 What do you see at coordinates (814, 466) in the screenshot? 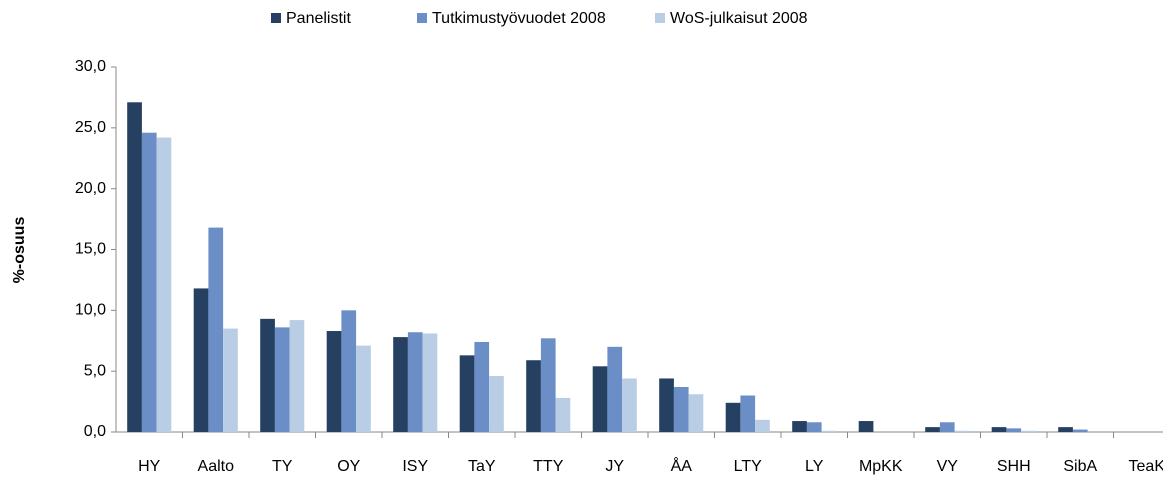
I see `x-tick-label: LY` at bounding box center [814, 466].